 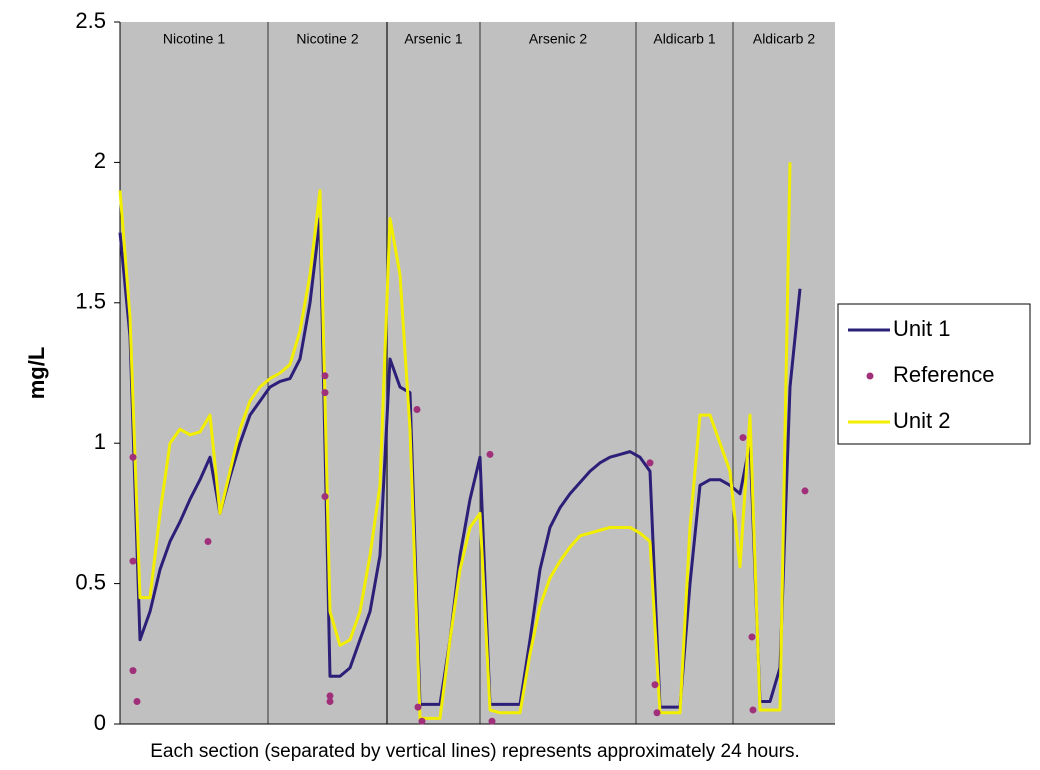 I want to click on y-tick-label: 2, so click(x=100, y=160).